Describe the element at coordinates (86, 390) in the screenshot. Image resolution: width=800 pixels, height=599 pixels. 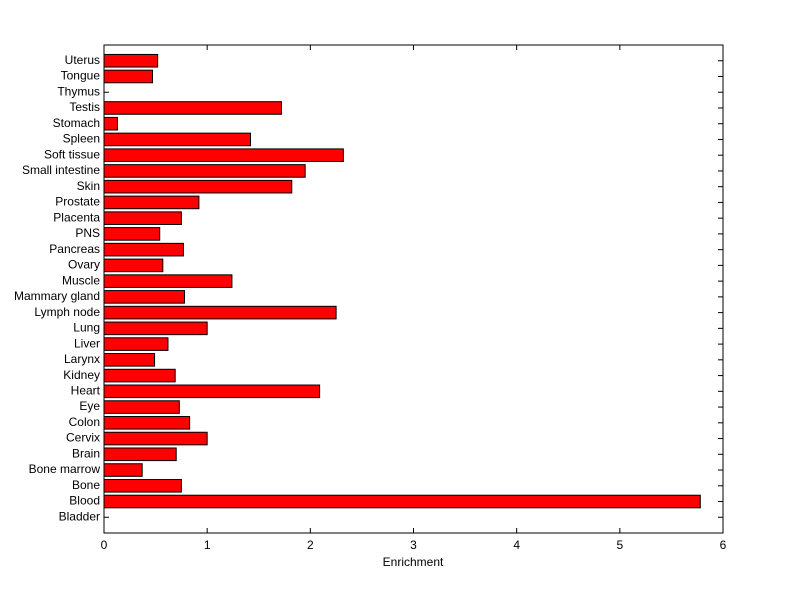
I see `y-tick-label: Heart` at that location.